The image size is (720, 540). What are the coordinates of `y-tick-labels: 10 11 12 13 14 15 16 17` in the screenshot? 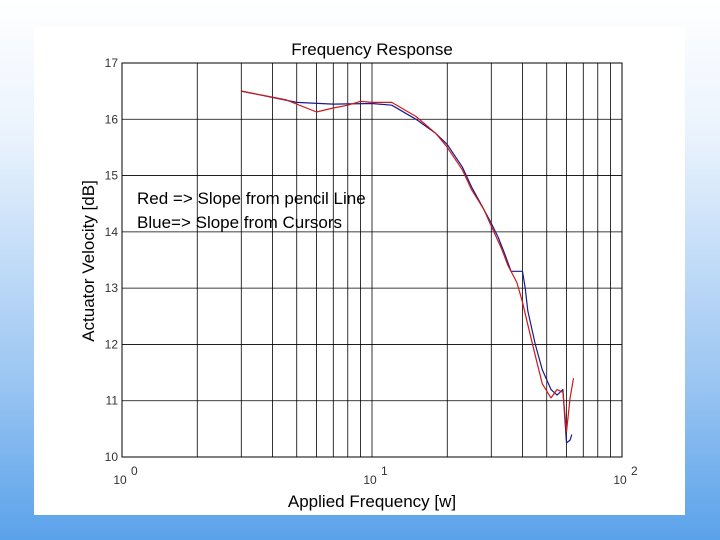 It's located at (112, 260).